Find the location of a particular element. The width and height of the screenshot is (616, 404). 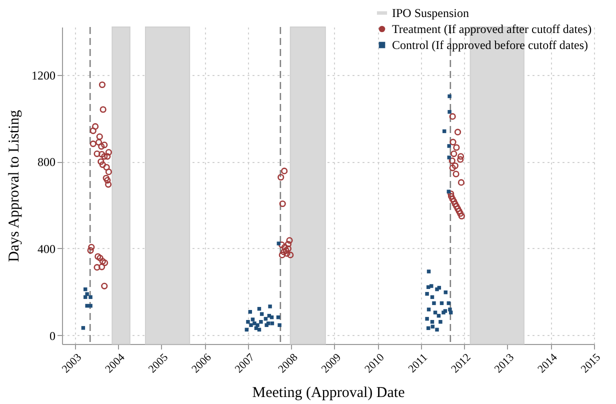

y-axis-title: Days Approval to Listing is located at coordinates (14, 185).